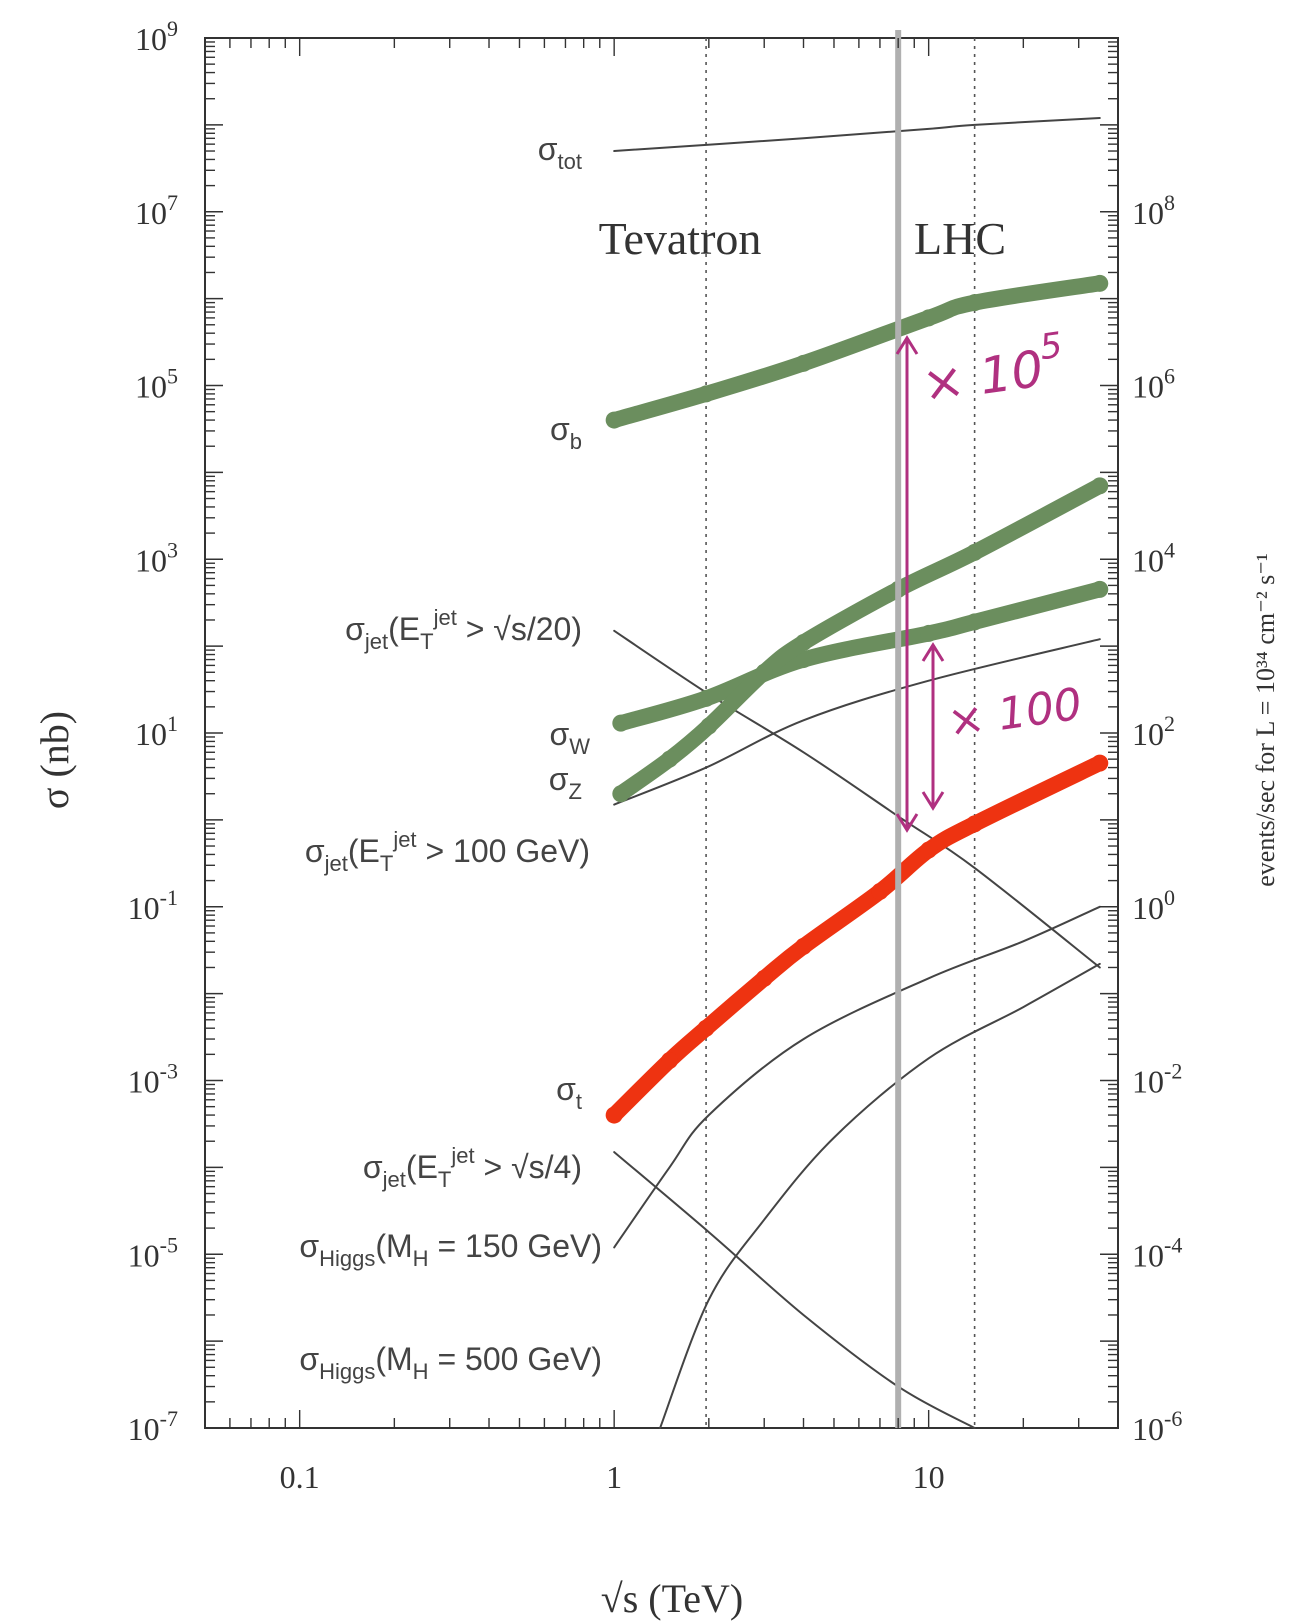 The width and height of the screenshot is (1305, 1623). I want to click on label-subscript-2: H, so click(421, 1371).